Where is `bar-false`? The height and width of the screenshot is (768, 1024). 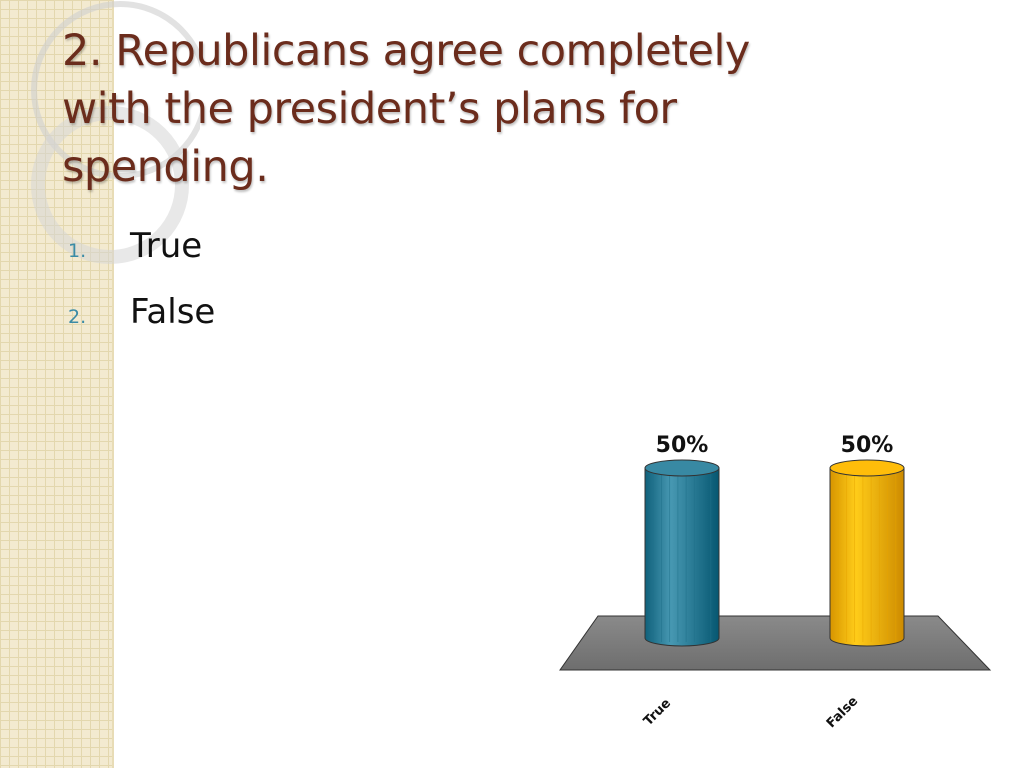 bar-false is located at coordinates (867, 557).